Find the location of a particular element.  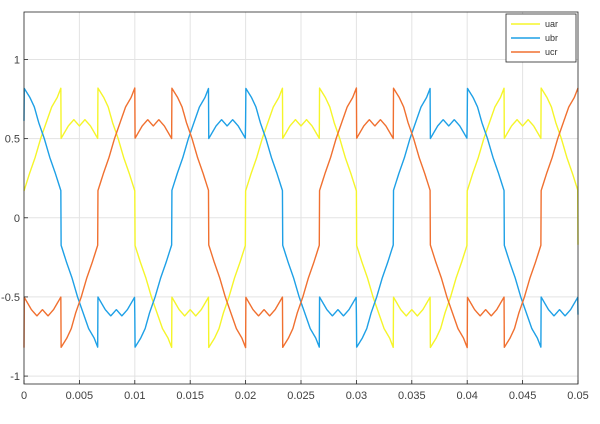

x-tick-label: 0.01 is located at coordinates (134, 396).